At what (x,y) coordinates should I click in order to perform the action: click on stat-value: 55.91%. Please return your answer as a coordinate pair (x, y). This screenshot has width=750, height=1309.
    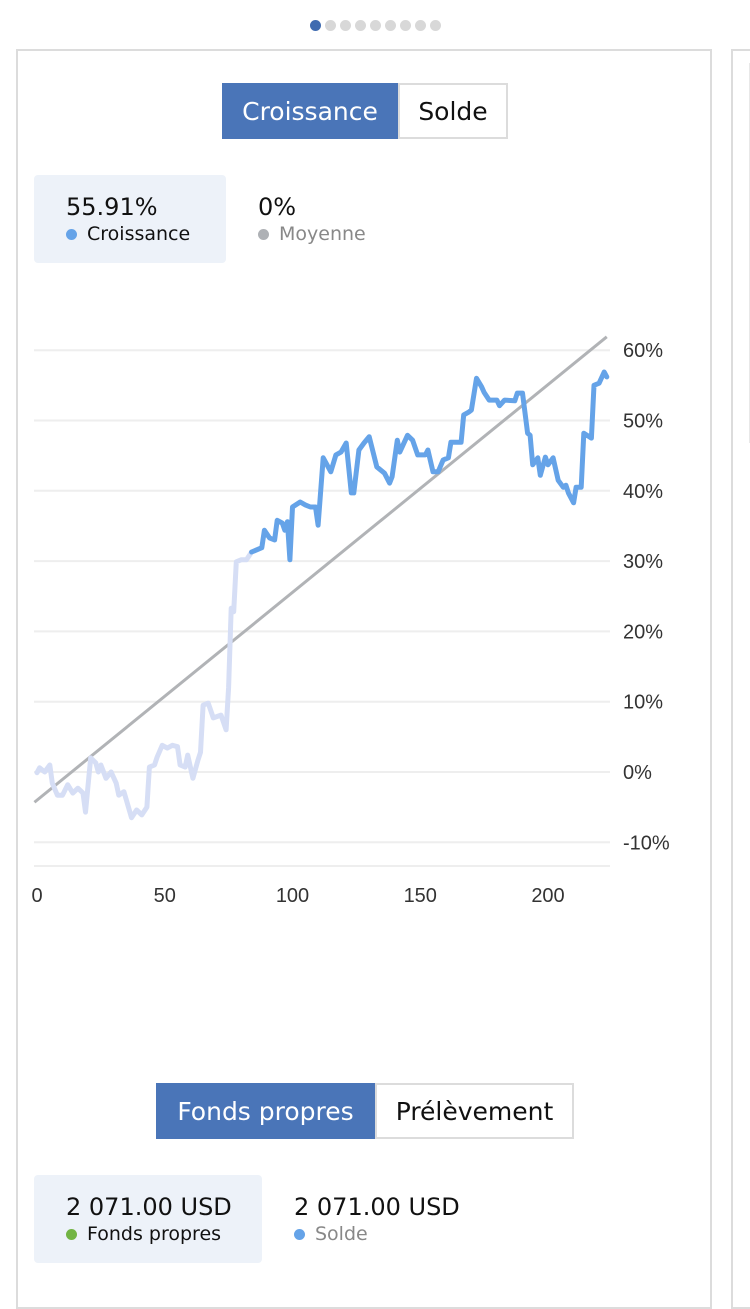
    Looking at the image, I should click on (112, 207).